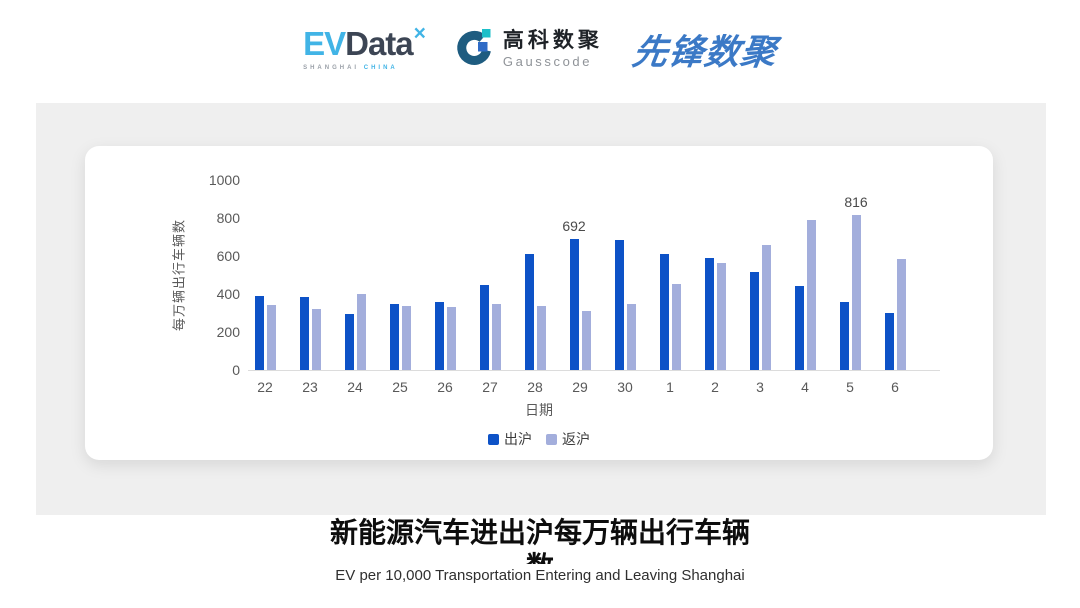  Describe the element at coordinates (349, 341) in the screenshot. I see `bar-出沪-24` at that location.